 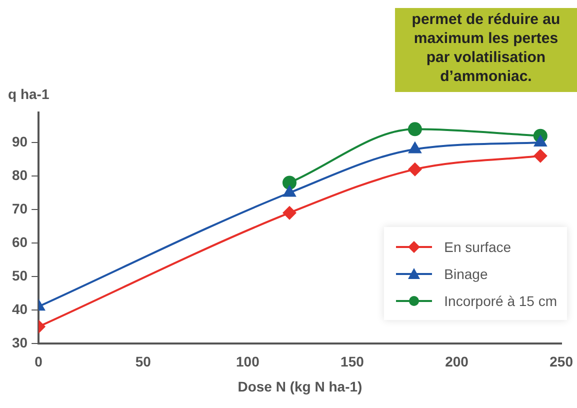 What do you see at coordinates (29, 94) in the screenshot?
I see `y-axis-title: q ha-1` at bounding box center [29, 94].